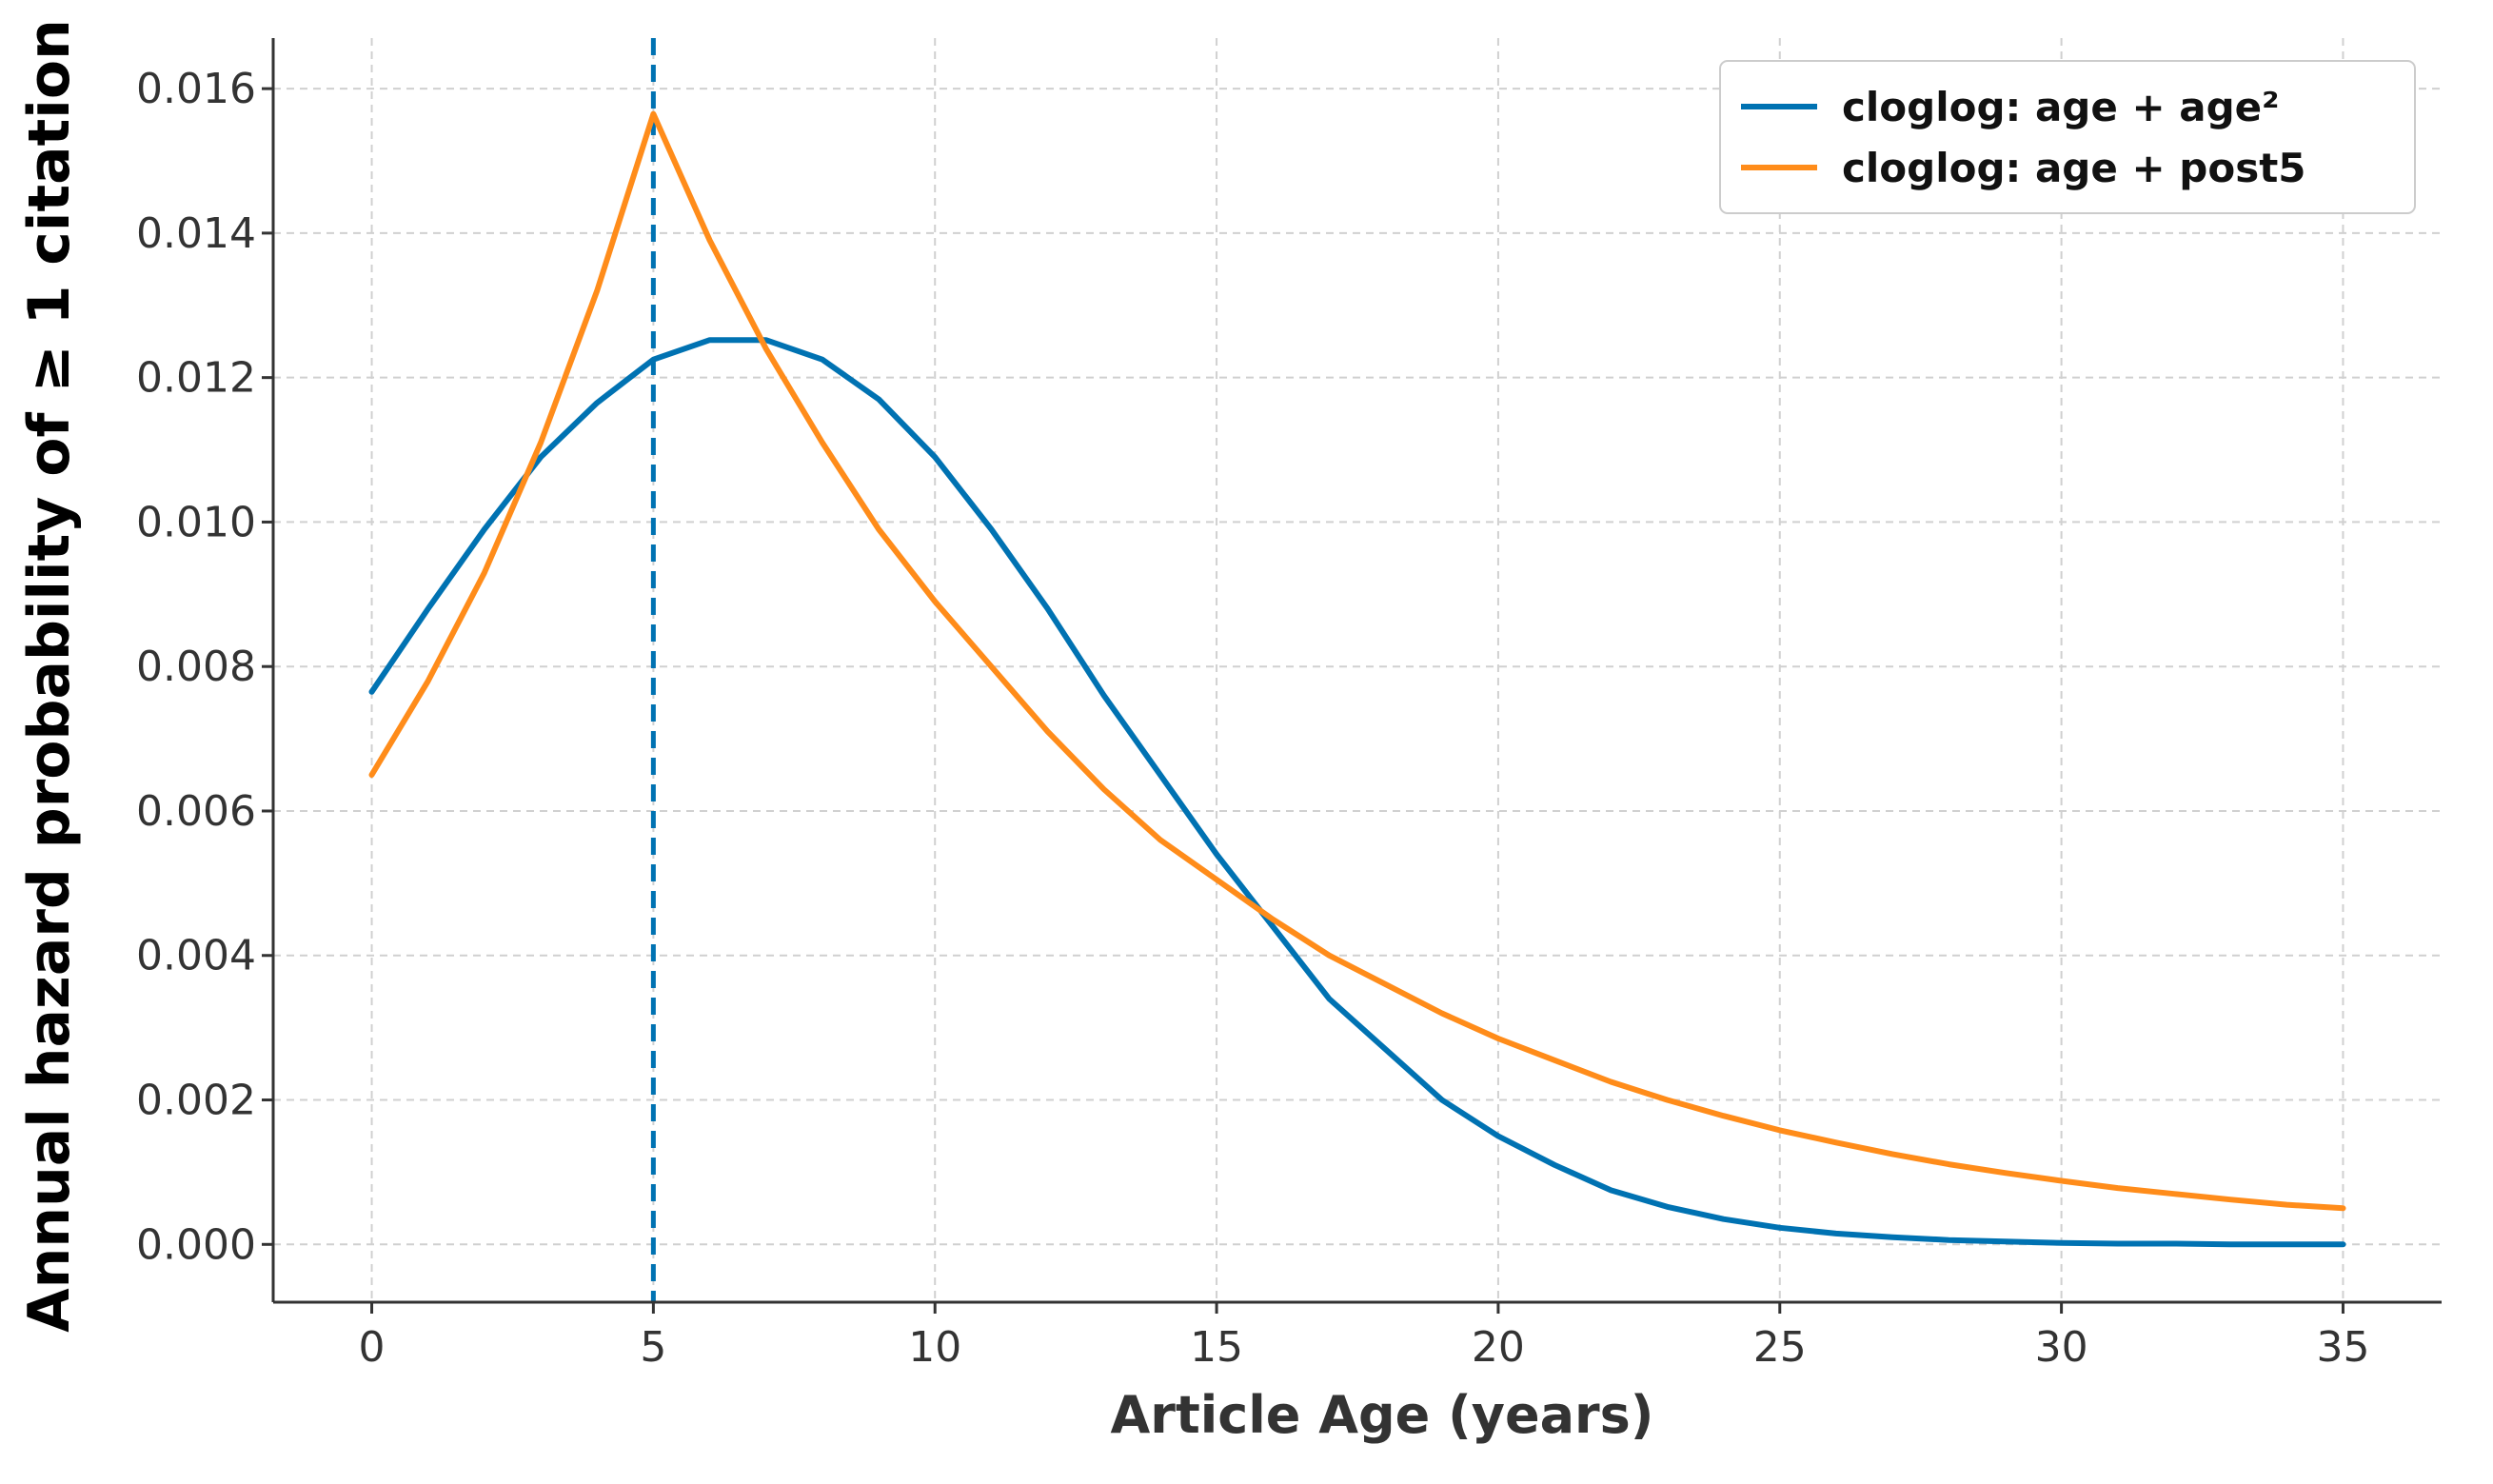 This screenshot has width=2493, height=1484. Describe the element at coordinates (196, 522) in the screenshot. I see `y-tick-label: 0.010` at that location.